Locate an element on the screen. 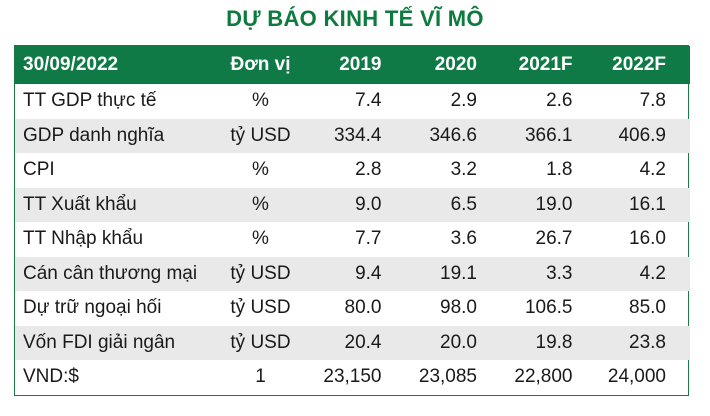 This screenshot has width=710, height=416. header-year-2020: 2020 is located at coordinates (455, 64).